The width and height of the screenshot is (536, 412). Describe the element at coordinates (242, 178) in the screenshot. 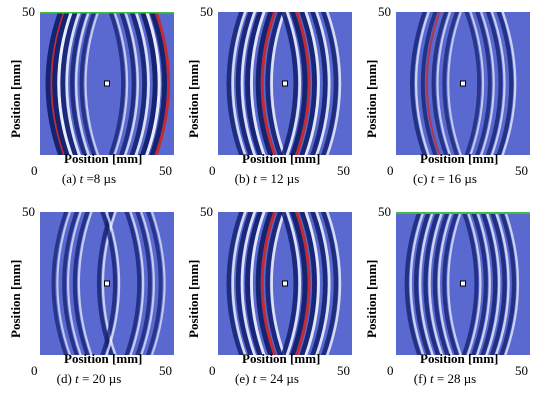

I see `caption-letter: (b)` at that location.